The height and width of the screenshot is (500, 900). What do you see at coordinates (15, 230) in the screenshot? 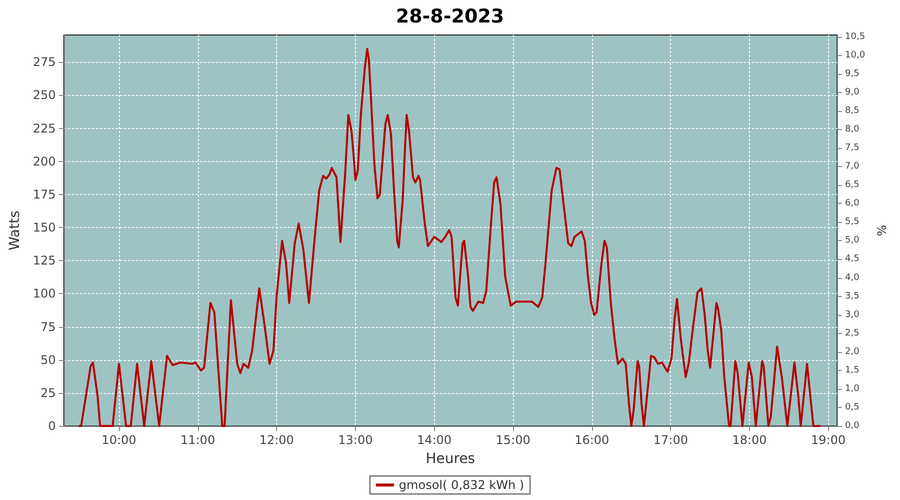
I see `y-axis-title: Watts` at bounding box center [15, 230].